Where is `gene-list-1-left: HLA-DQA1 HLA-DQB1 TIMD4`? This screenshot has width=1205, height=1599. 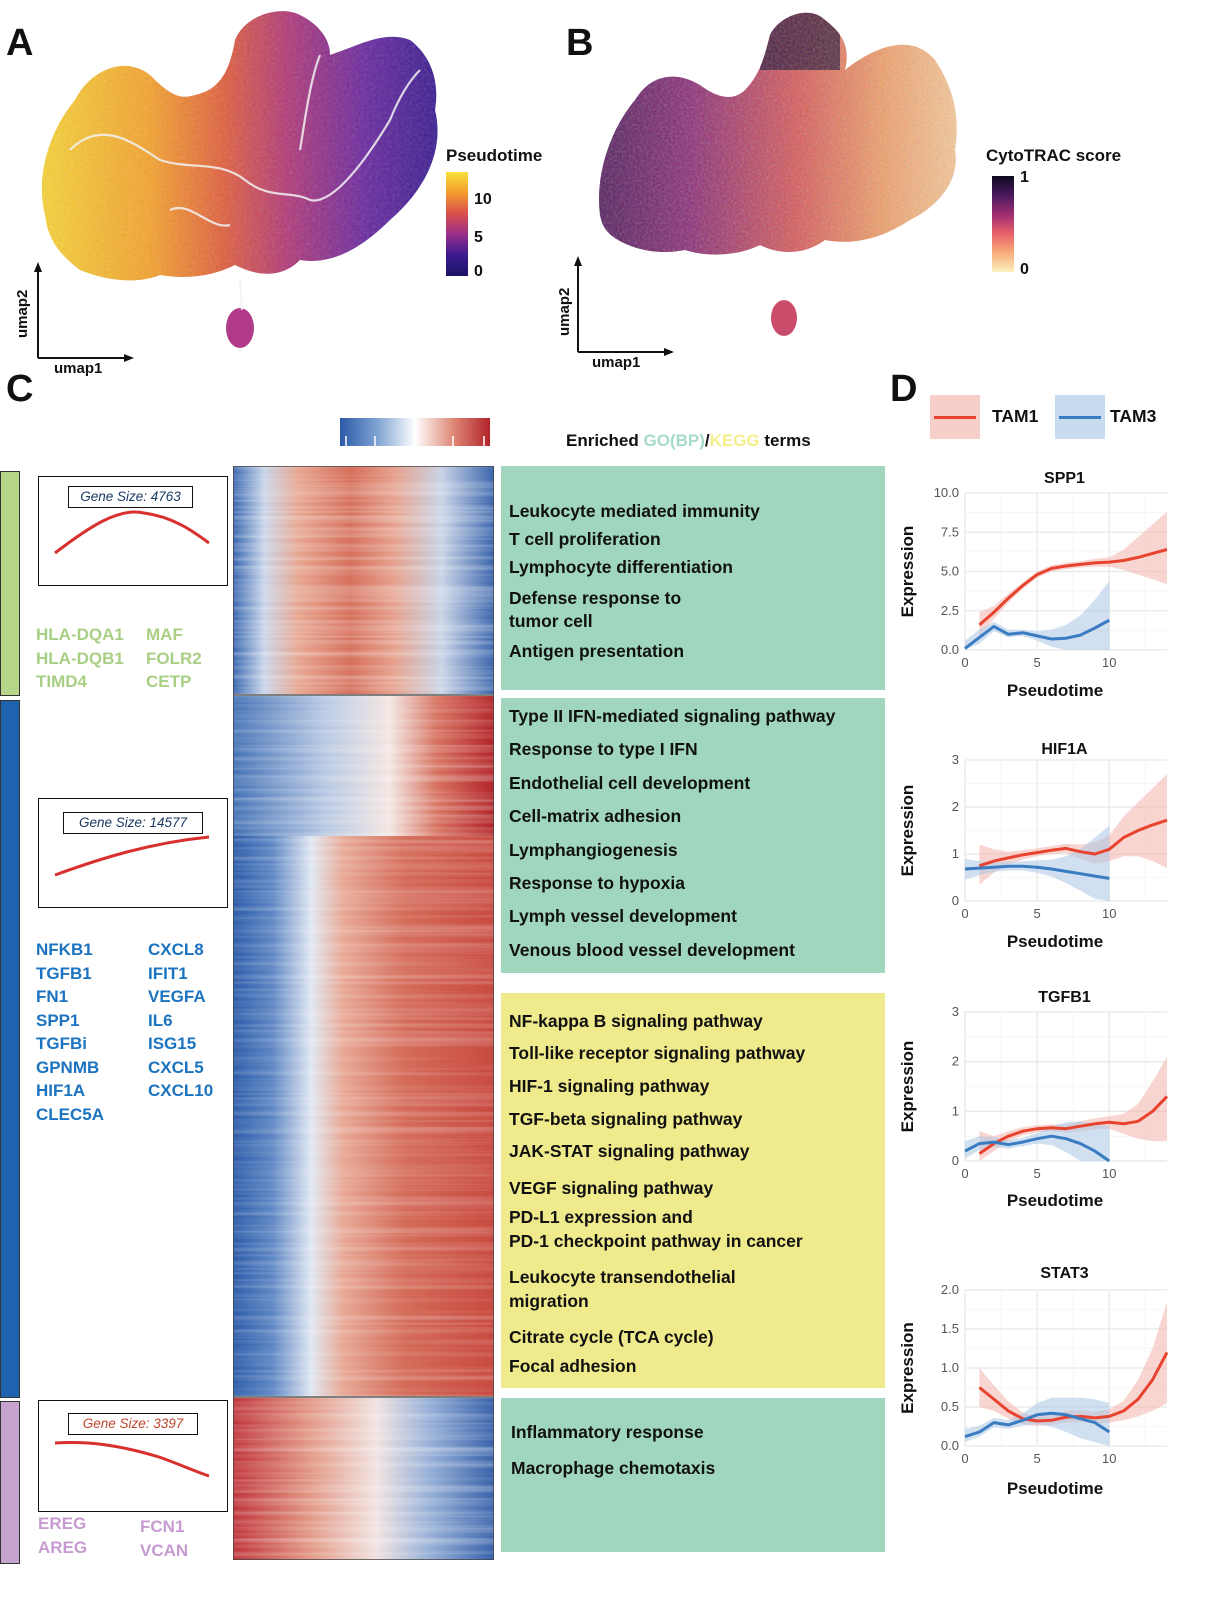 gene-list-1-left: HLA-DQA1 HLA-DQB1 TIMD4 is located at coordinates (80, 658).